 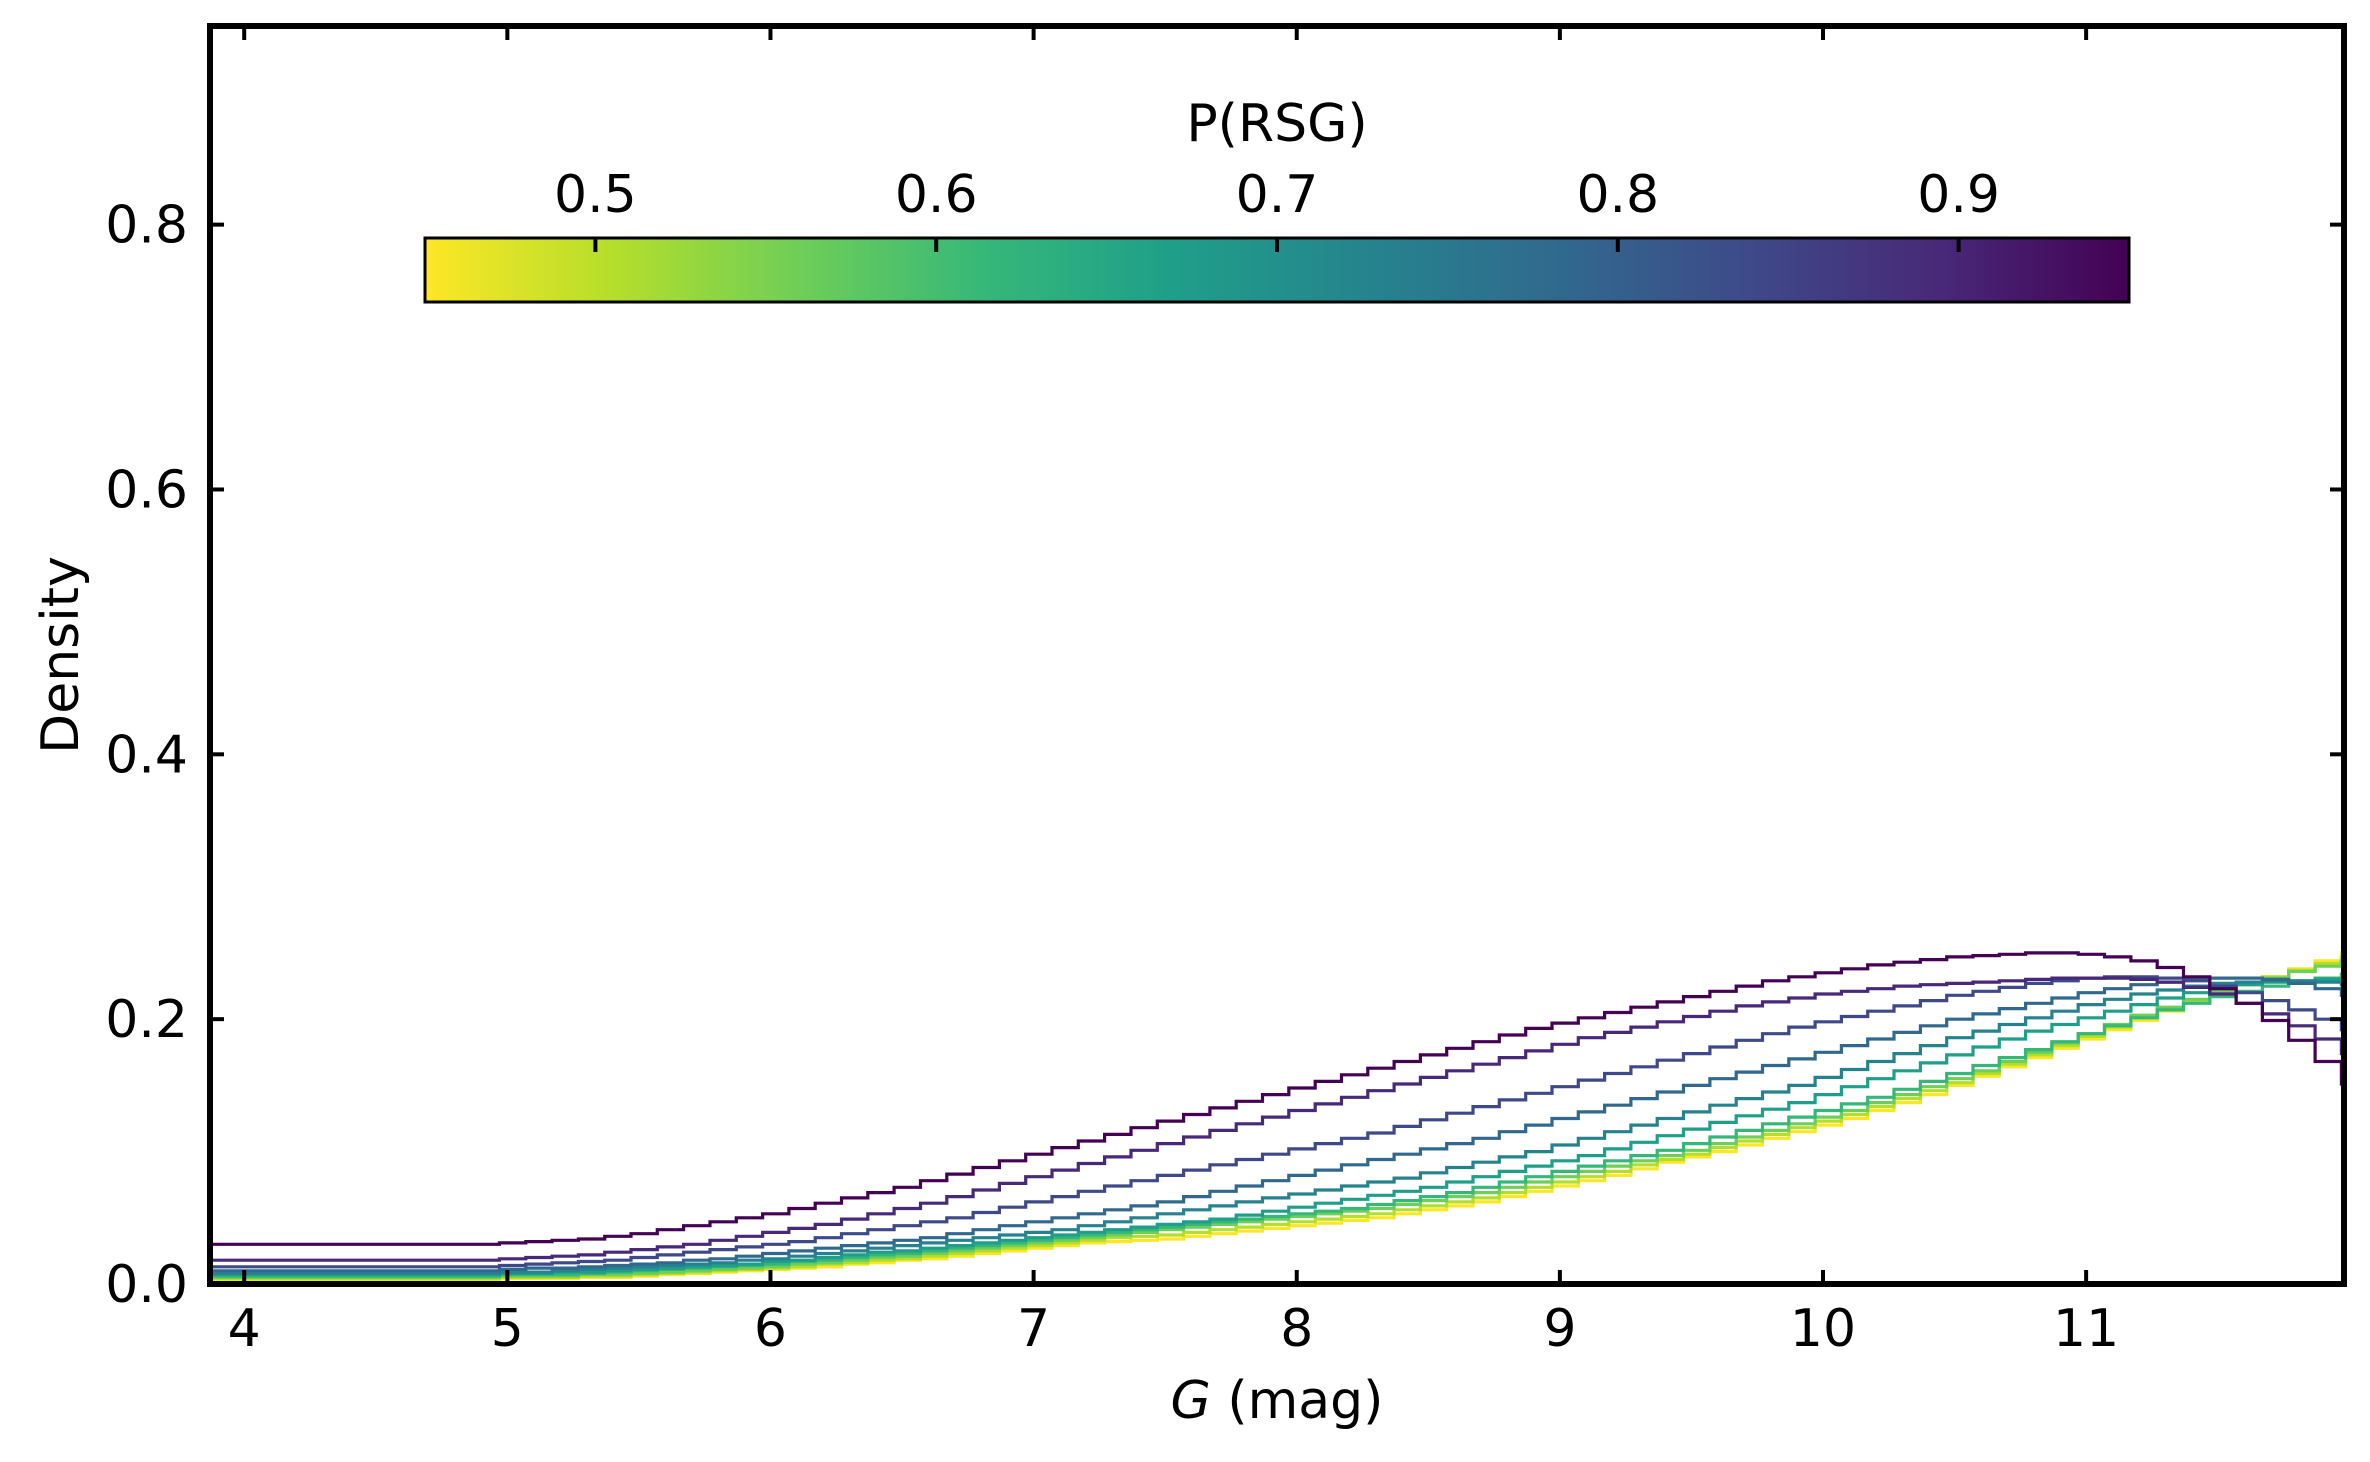 I want to click on x-tick-label: 4, so click(x=244, y=1329).